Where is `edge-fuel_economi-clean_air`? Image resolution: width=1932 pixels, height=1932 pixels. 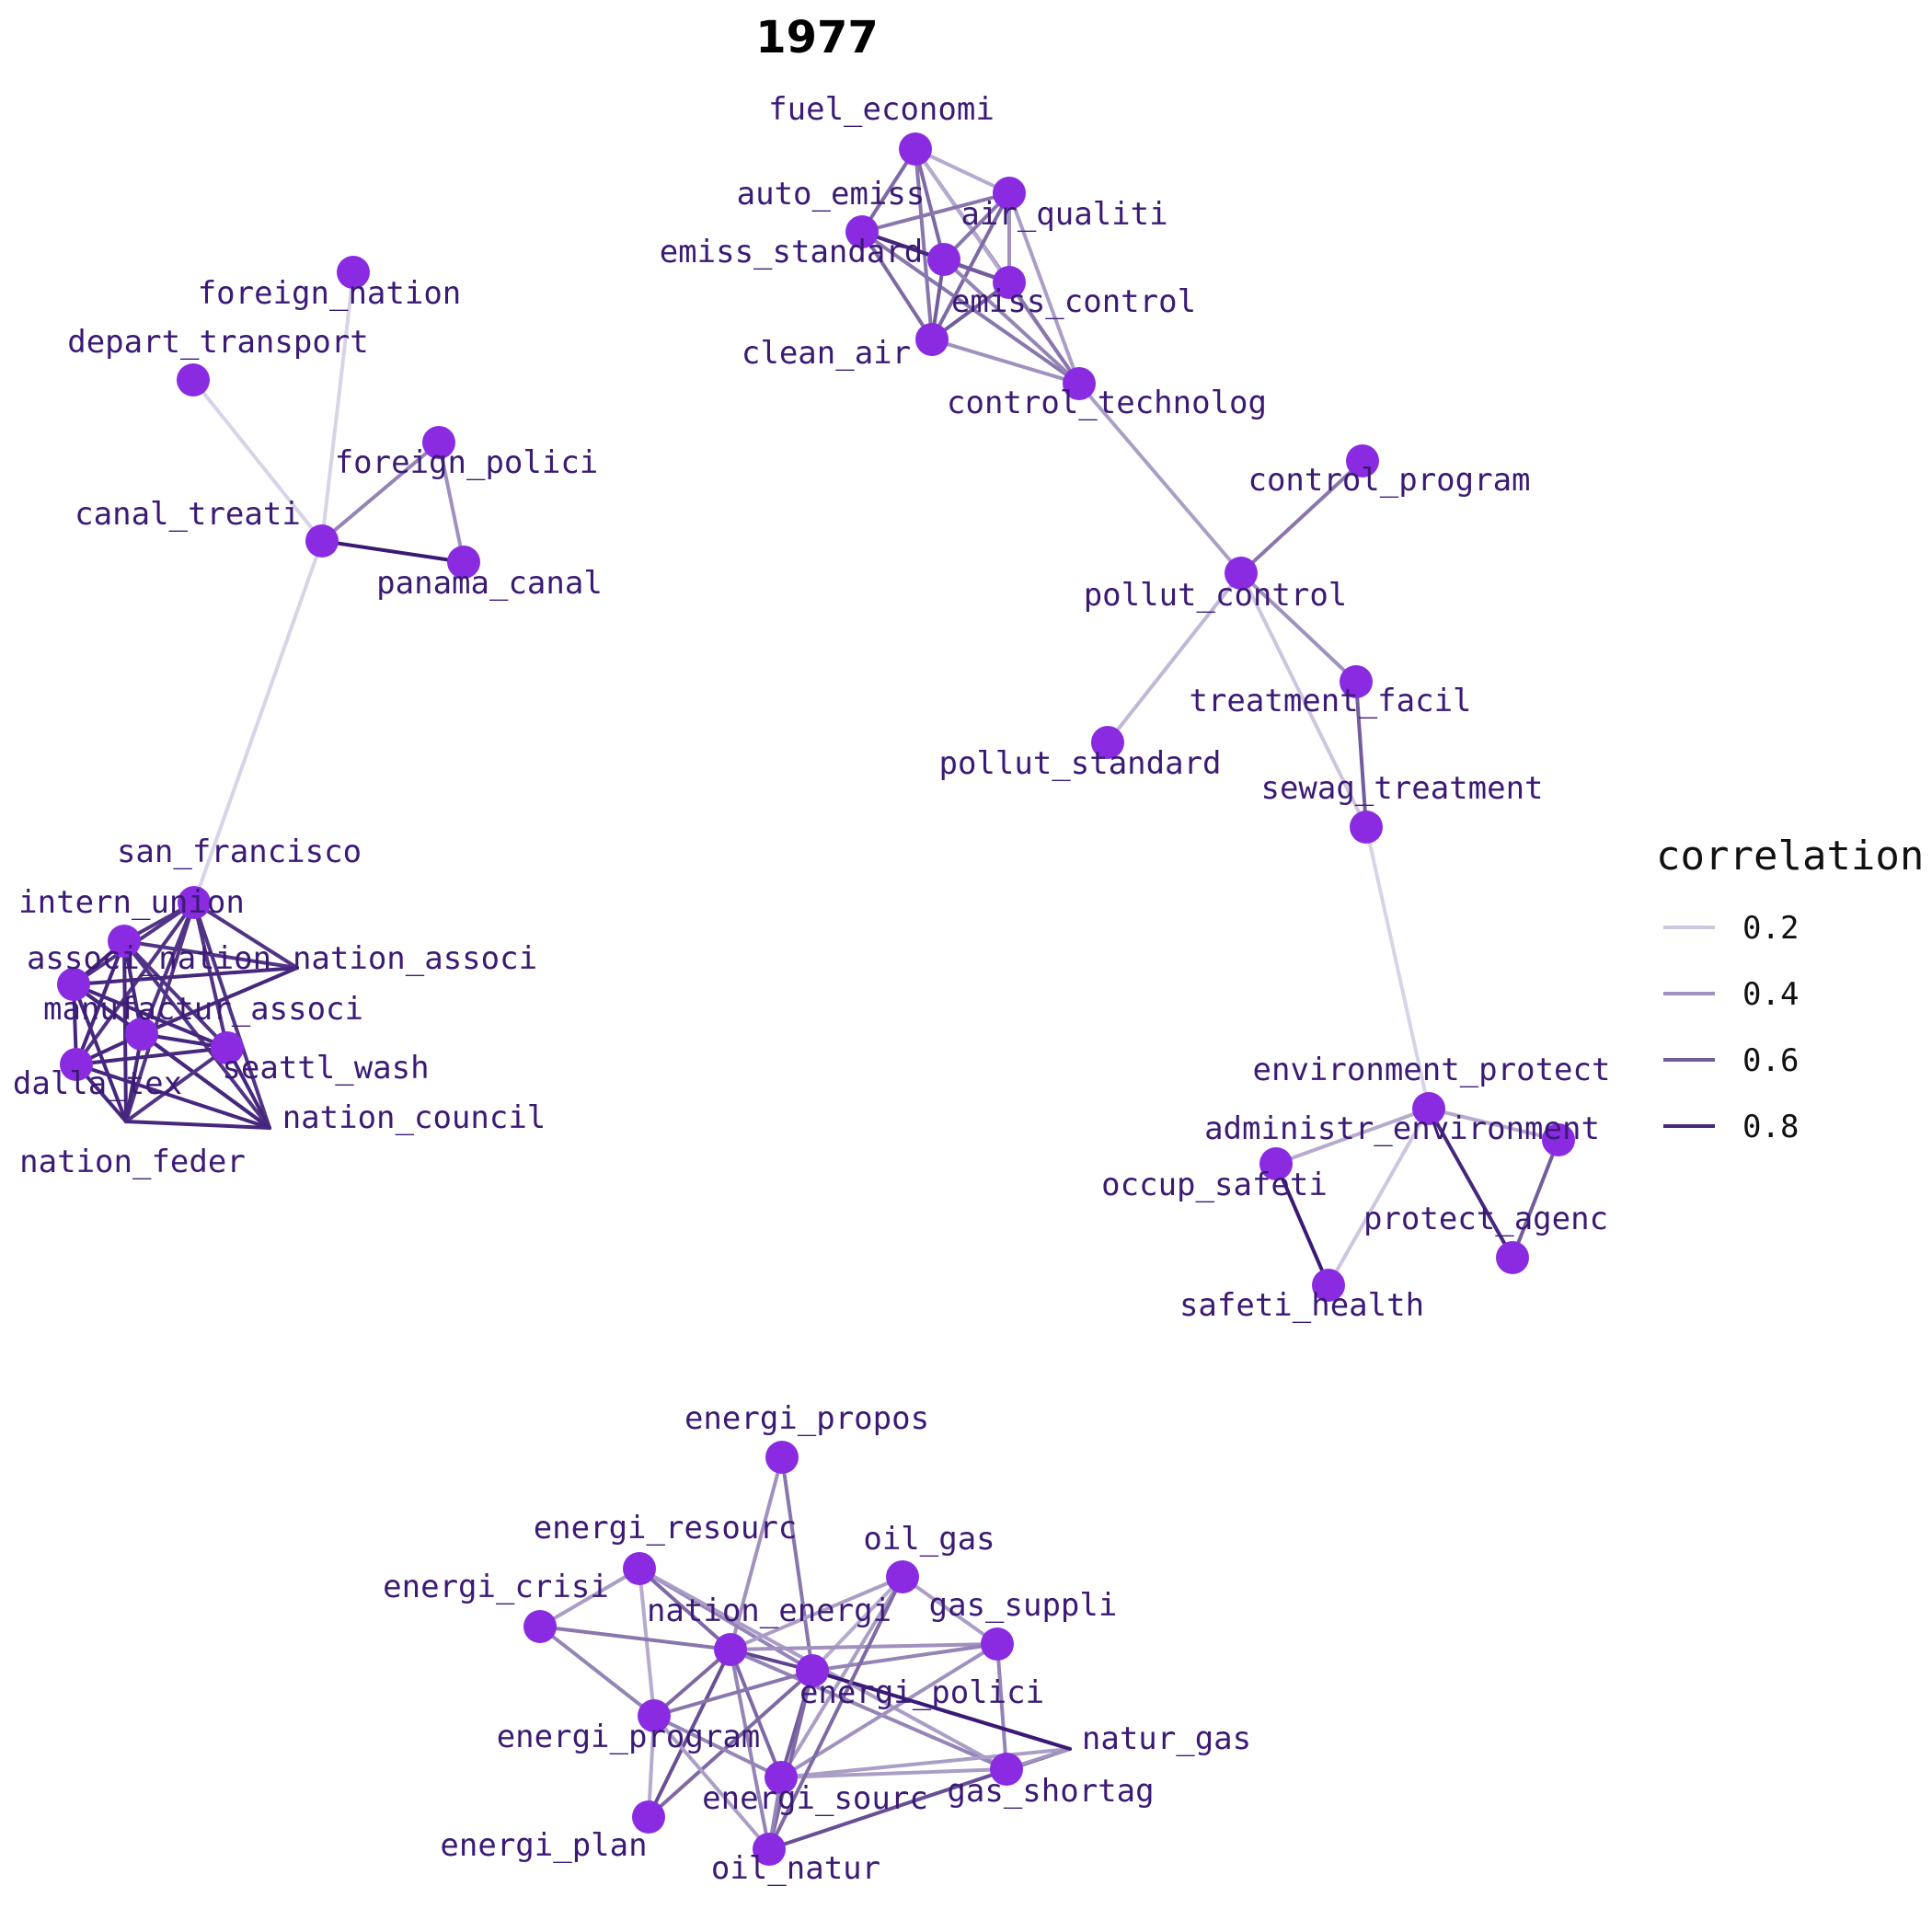
edge-fuel_economi-clean_air is located at coordinates (924, 244).